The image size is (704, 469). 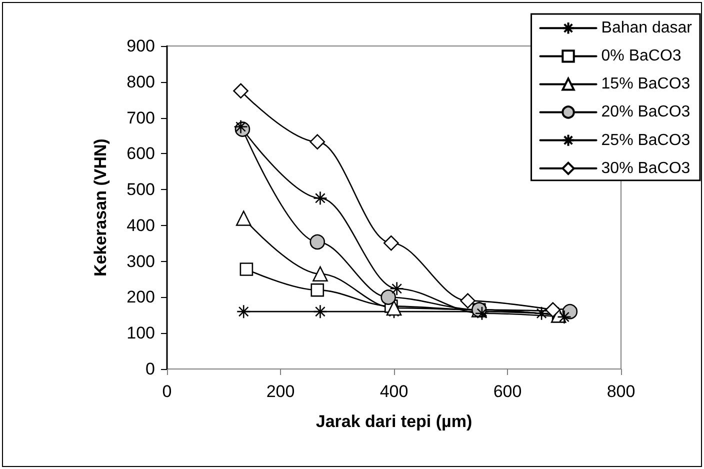 What do you see at coordinates (150, 369) in the screenshot?
I see `y-tick-label: 0` at bounding box center [150, 369].